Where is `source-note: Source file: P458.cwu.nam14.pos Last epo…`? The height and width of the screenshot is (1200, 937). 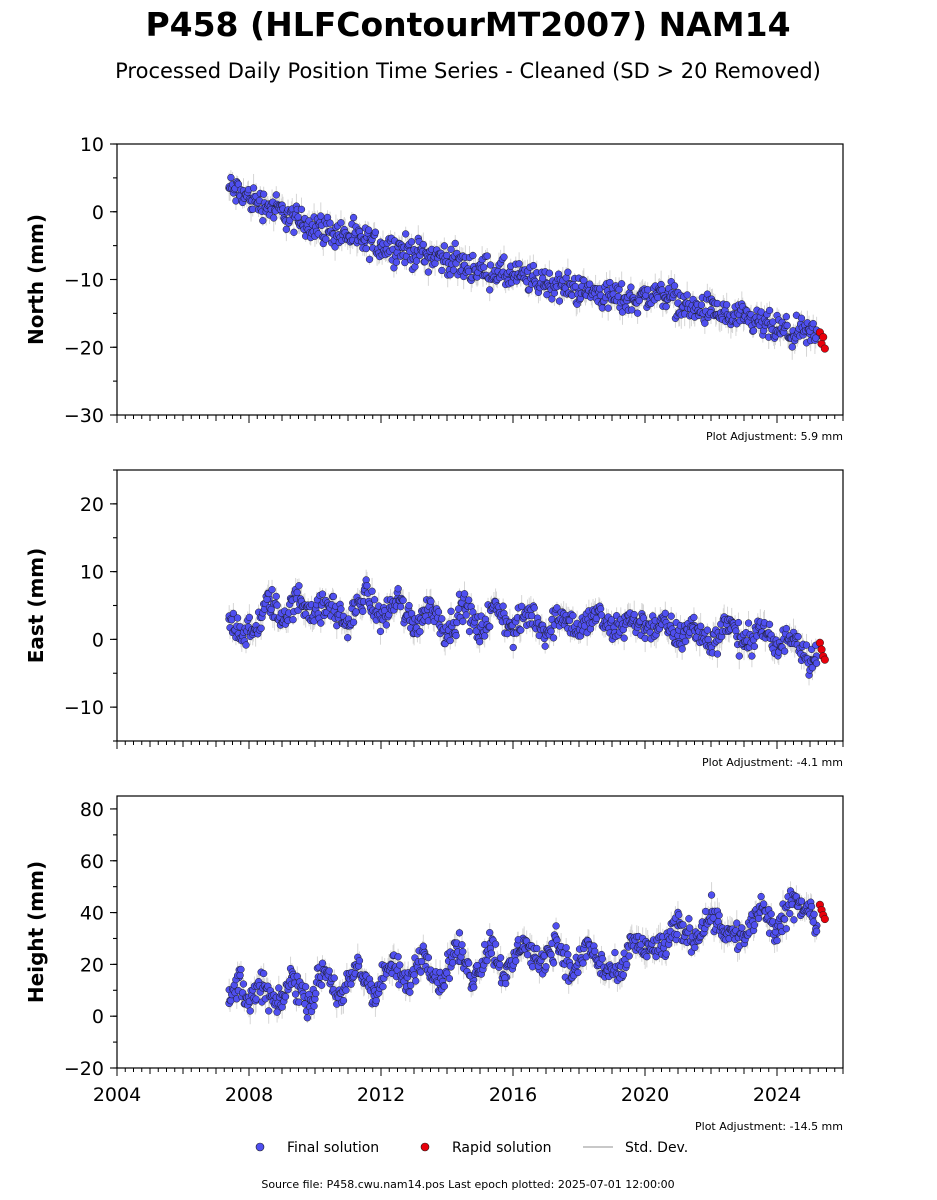 source-note: Source file: P458.cwu.nam14.pos Last epo… is located at coordinates (467, 1184).